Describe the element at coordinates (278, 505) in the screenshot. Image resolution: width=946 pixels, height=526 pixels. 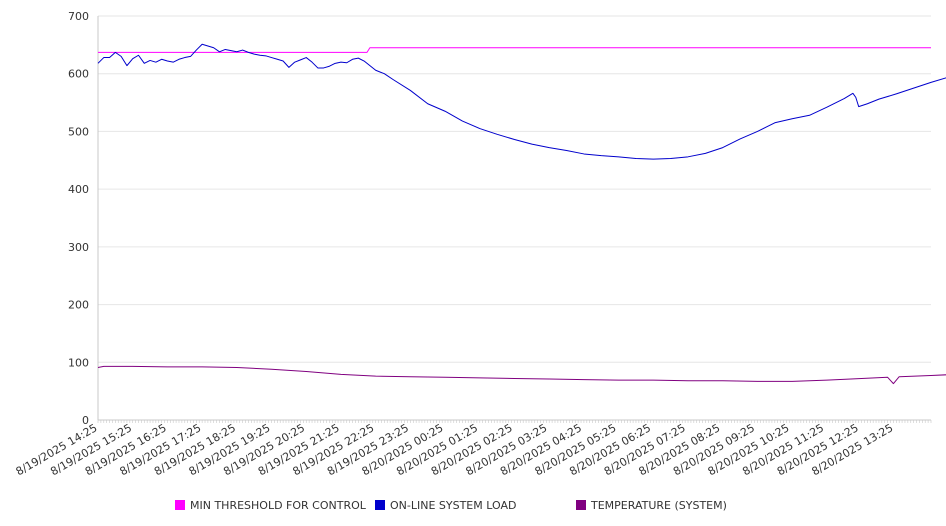
I see `legend-label-1: MIN THRESHOLD FOR CONTROL` at that location.